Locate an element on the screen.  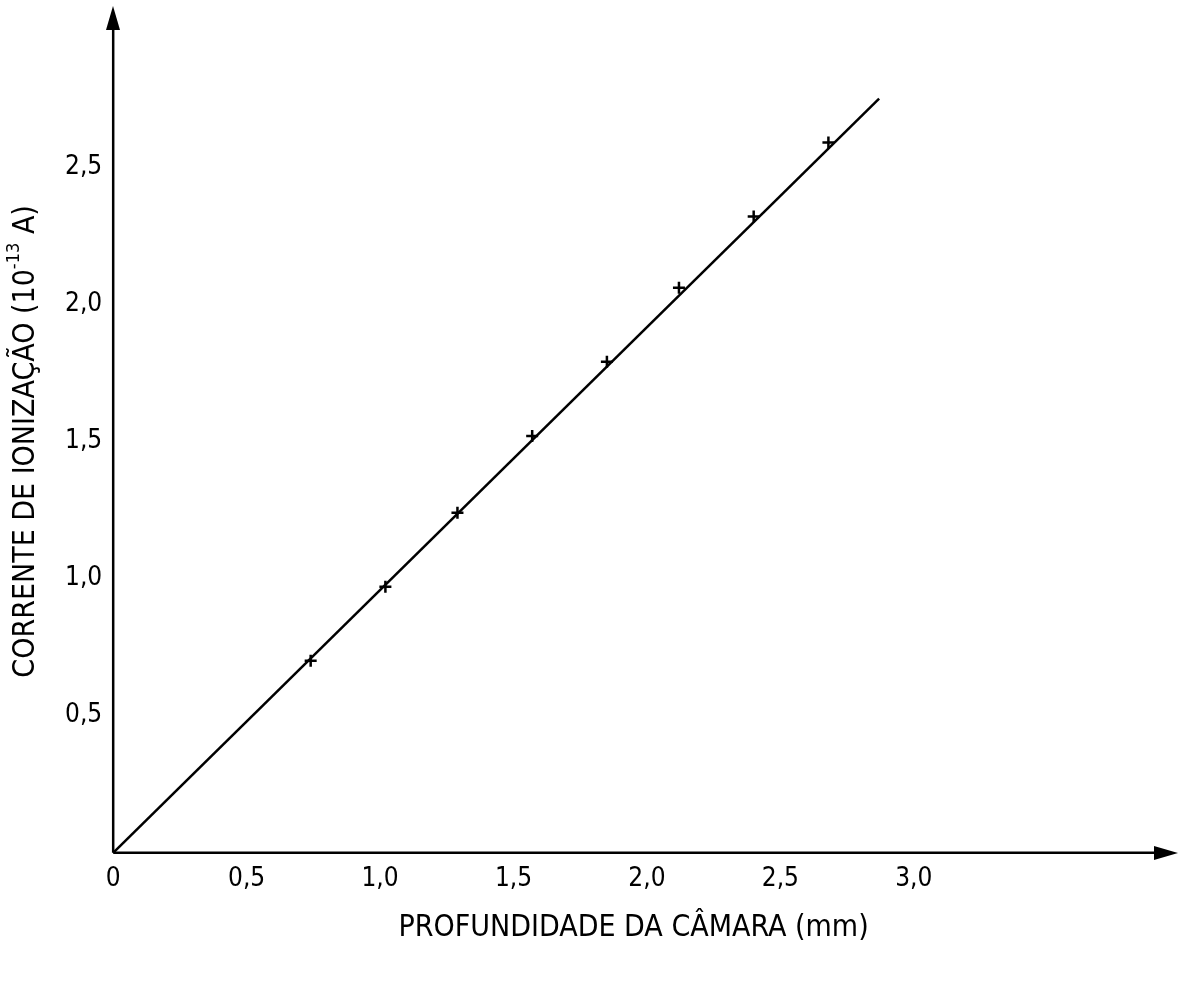
x-tick-label: 1,5 is located at coordinates (513, 877).